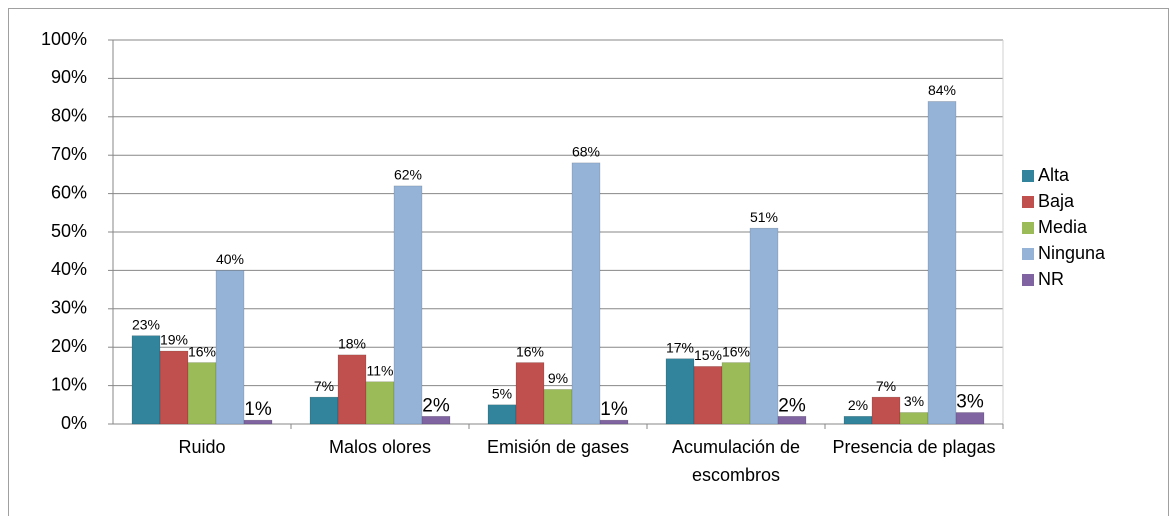 The height and width of the screenshot is (516, 1173). What do you see at coordinates (69, 77) in the screenshot?
I see `y-tick-label: 90%` at bounding box center [69, 77].